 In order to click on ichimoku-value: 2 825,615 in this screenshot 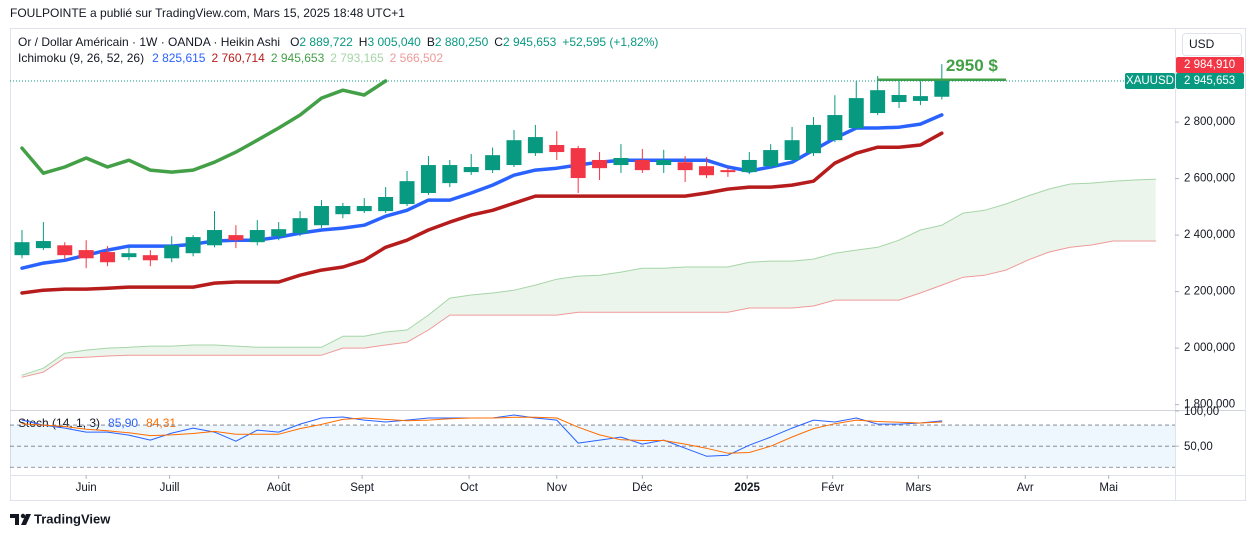, I will do `click(179, 58)`.